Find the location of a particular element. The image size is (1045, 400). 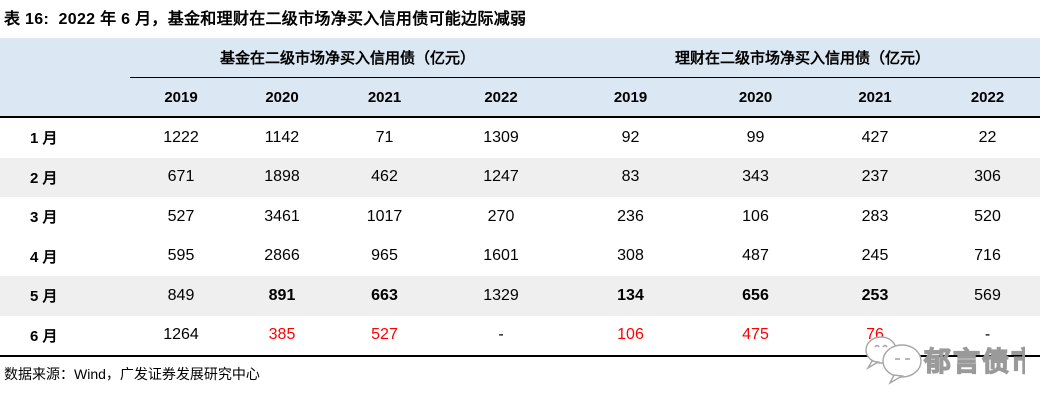

table-cell: 1017 is located at coordinates (384, 216).